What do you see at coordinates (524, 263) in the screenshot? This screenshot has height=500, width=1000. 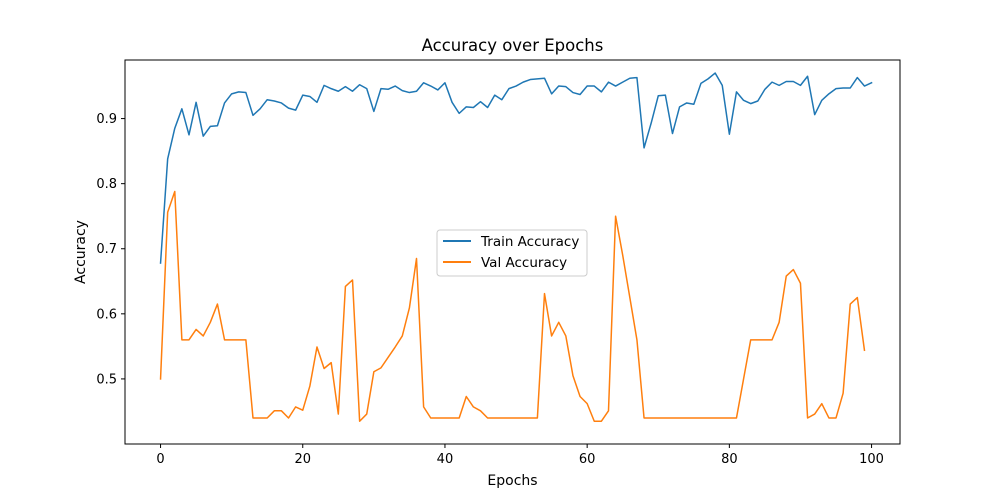 I see `legend-label-val: Val Accuracy` at bounding box center [524, 263].